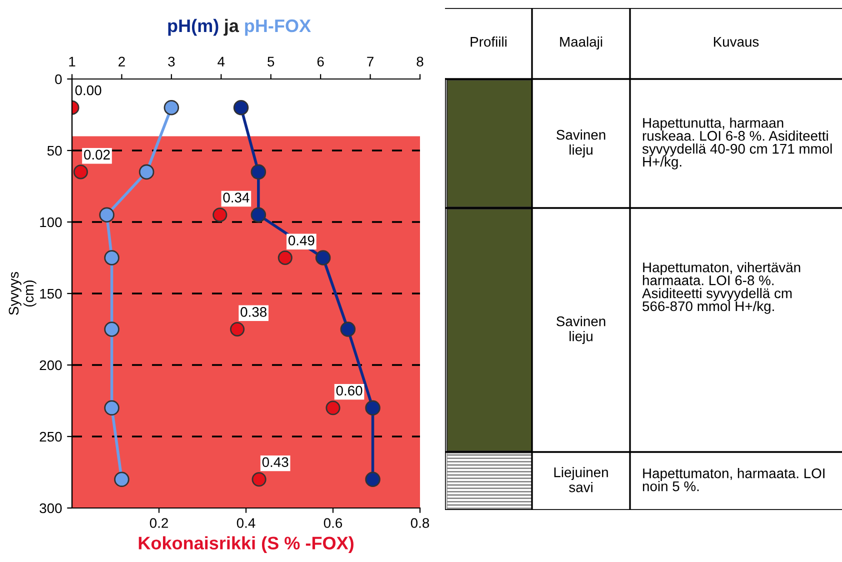 Image resolution: width=842 pixels, height=562 pixels. What do you see at coordinates (737, 144) in the screenshot?
I see `text: Hapettunutta, harmaan ruskeaa. LOI 6-8 %. Asiditeetti syvyydellä 40-90 cm 171 mmol H+/kg.` at bounding box center [737, 144].